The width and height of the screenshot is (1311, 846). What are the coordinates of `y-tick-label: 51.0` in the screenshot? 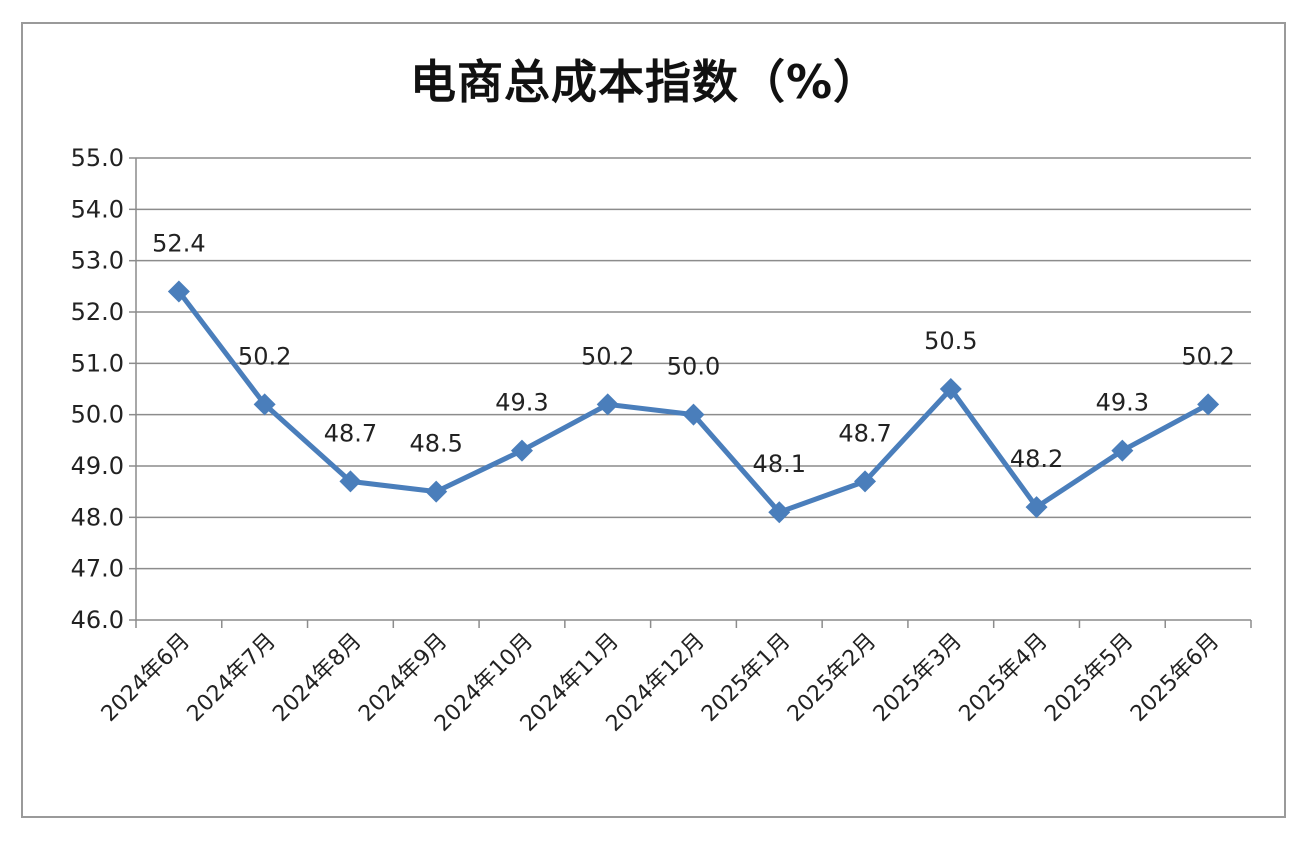 It's located at (97, 363).